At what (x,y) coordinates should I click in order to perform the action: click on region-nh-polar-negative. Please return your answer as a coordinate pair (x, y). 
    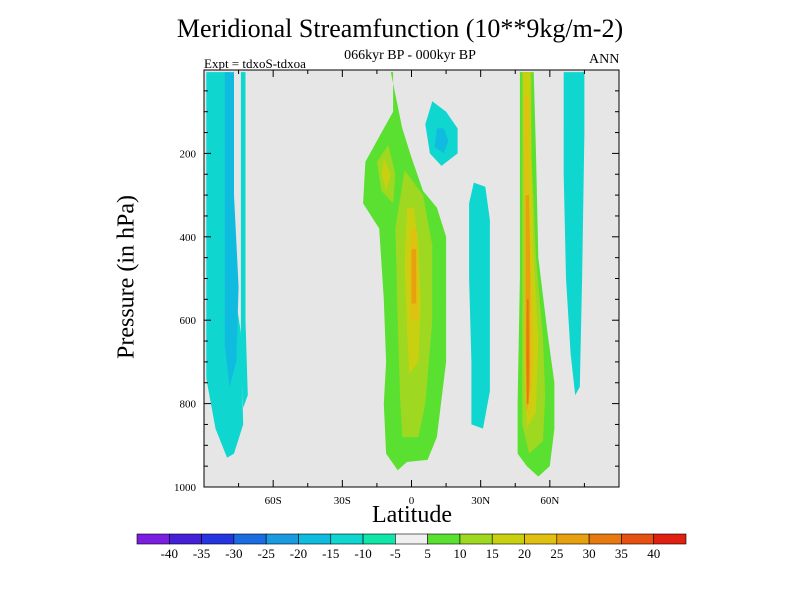
    Looking at the image, I should click on (574, 234).